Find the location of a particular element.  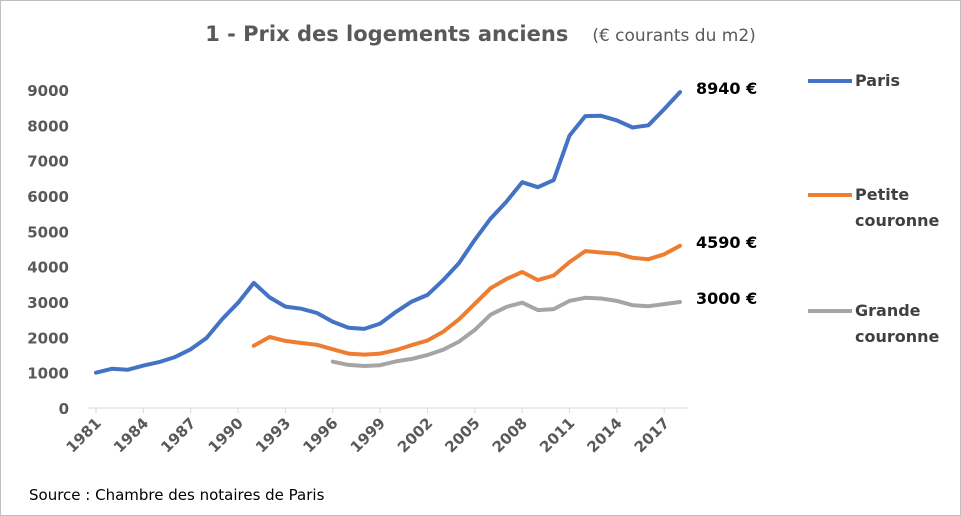

series-line-petite-couronne is located at coordinates (466, 300).